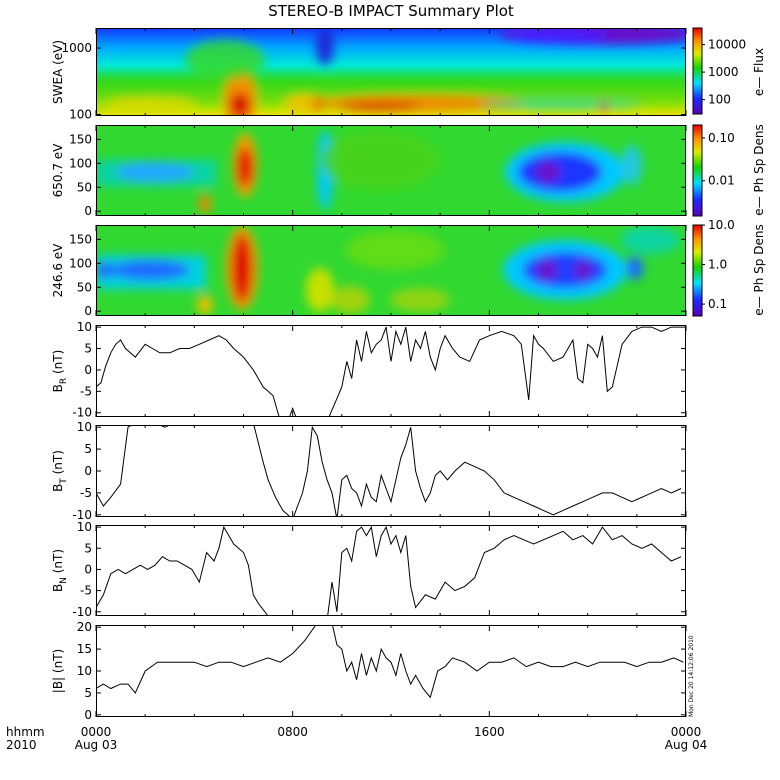 The image size is (780, 780). I want to click on x-tick-label: 1600, so click(489, 732).